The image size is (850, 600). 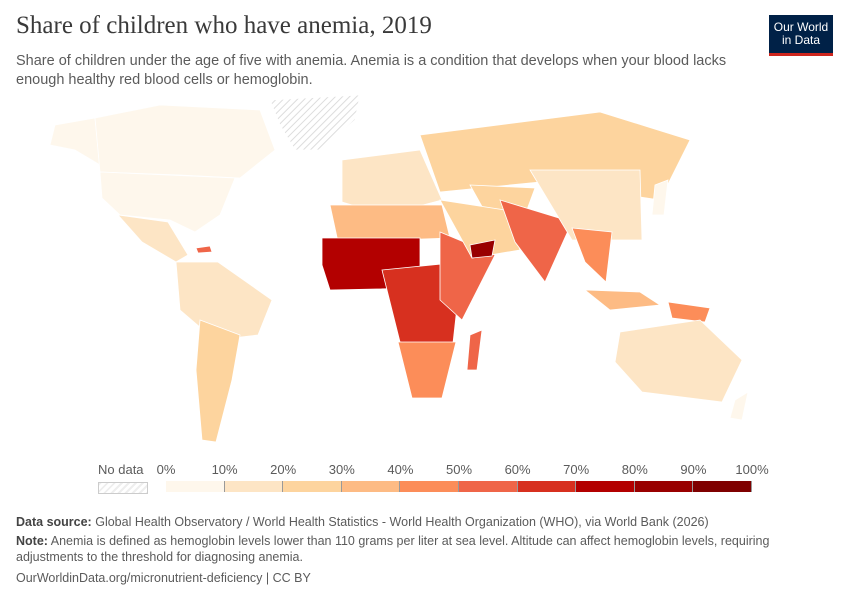 What do you see at coordinates (739, 406) in the screenshot?
I see `region-new-zealand` at bounding box center [739, 406].